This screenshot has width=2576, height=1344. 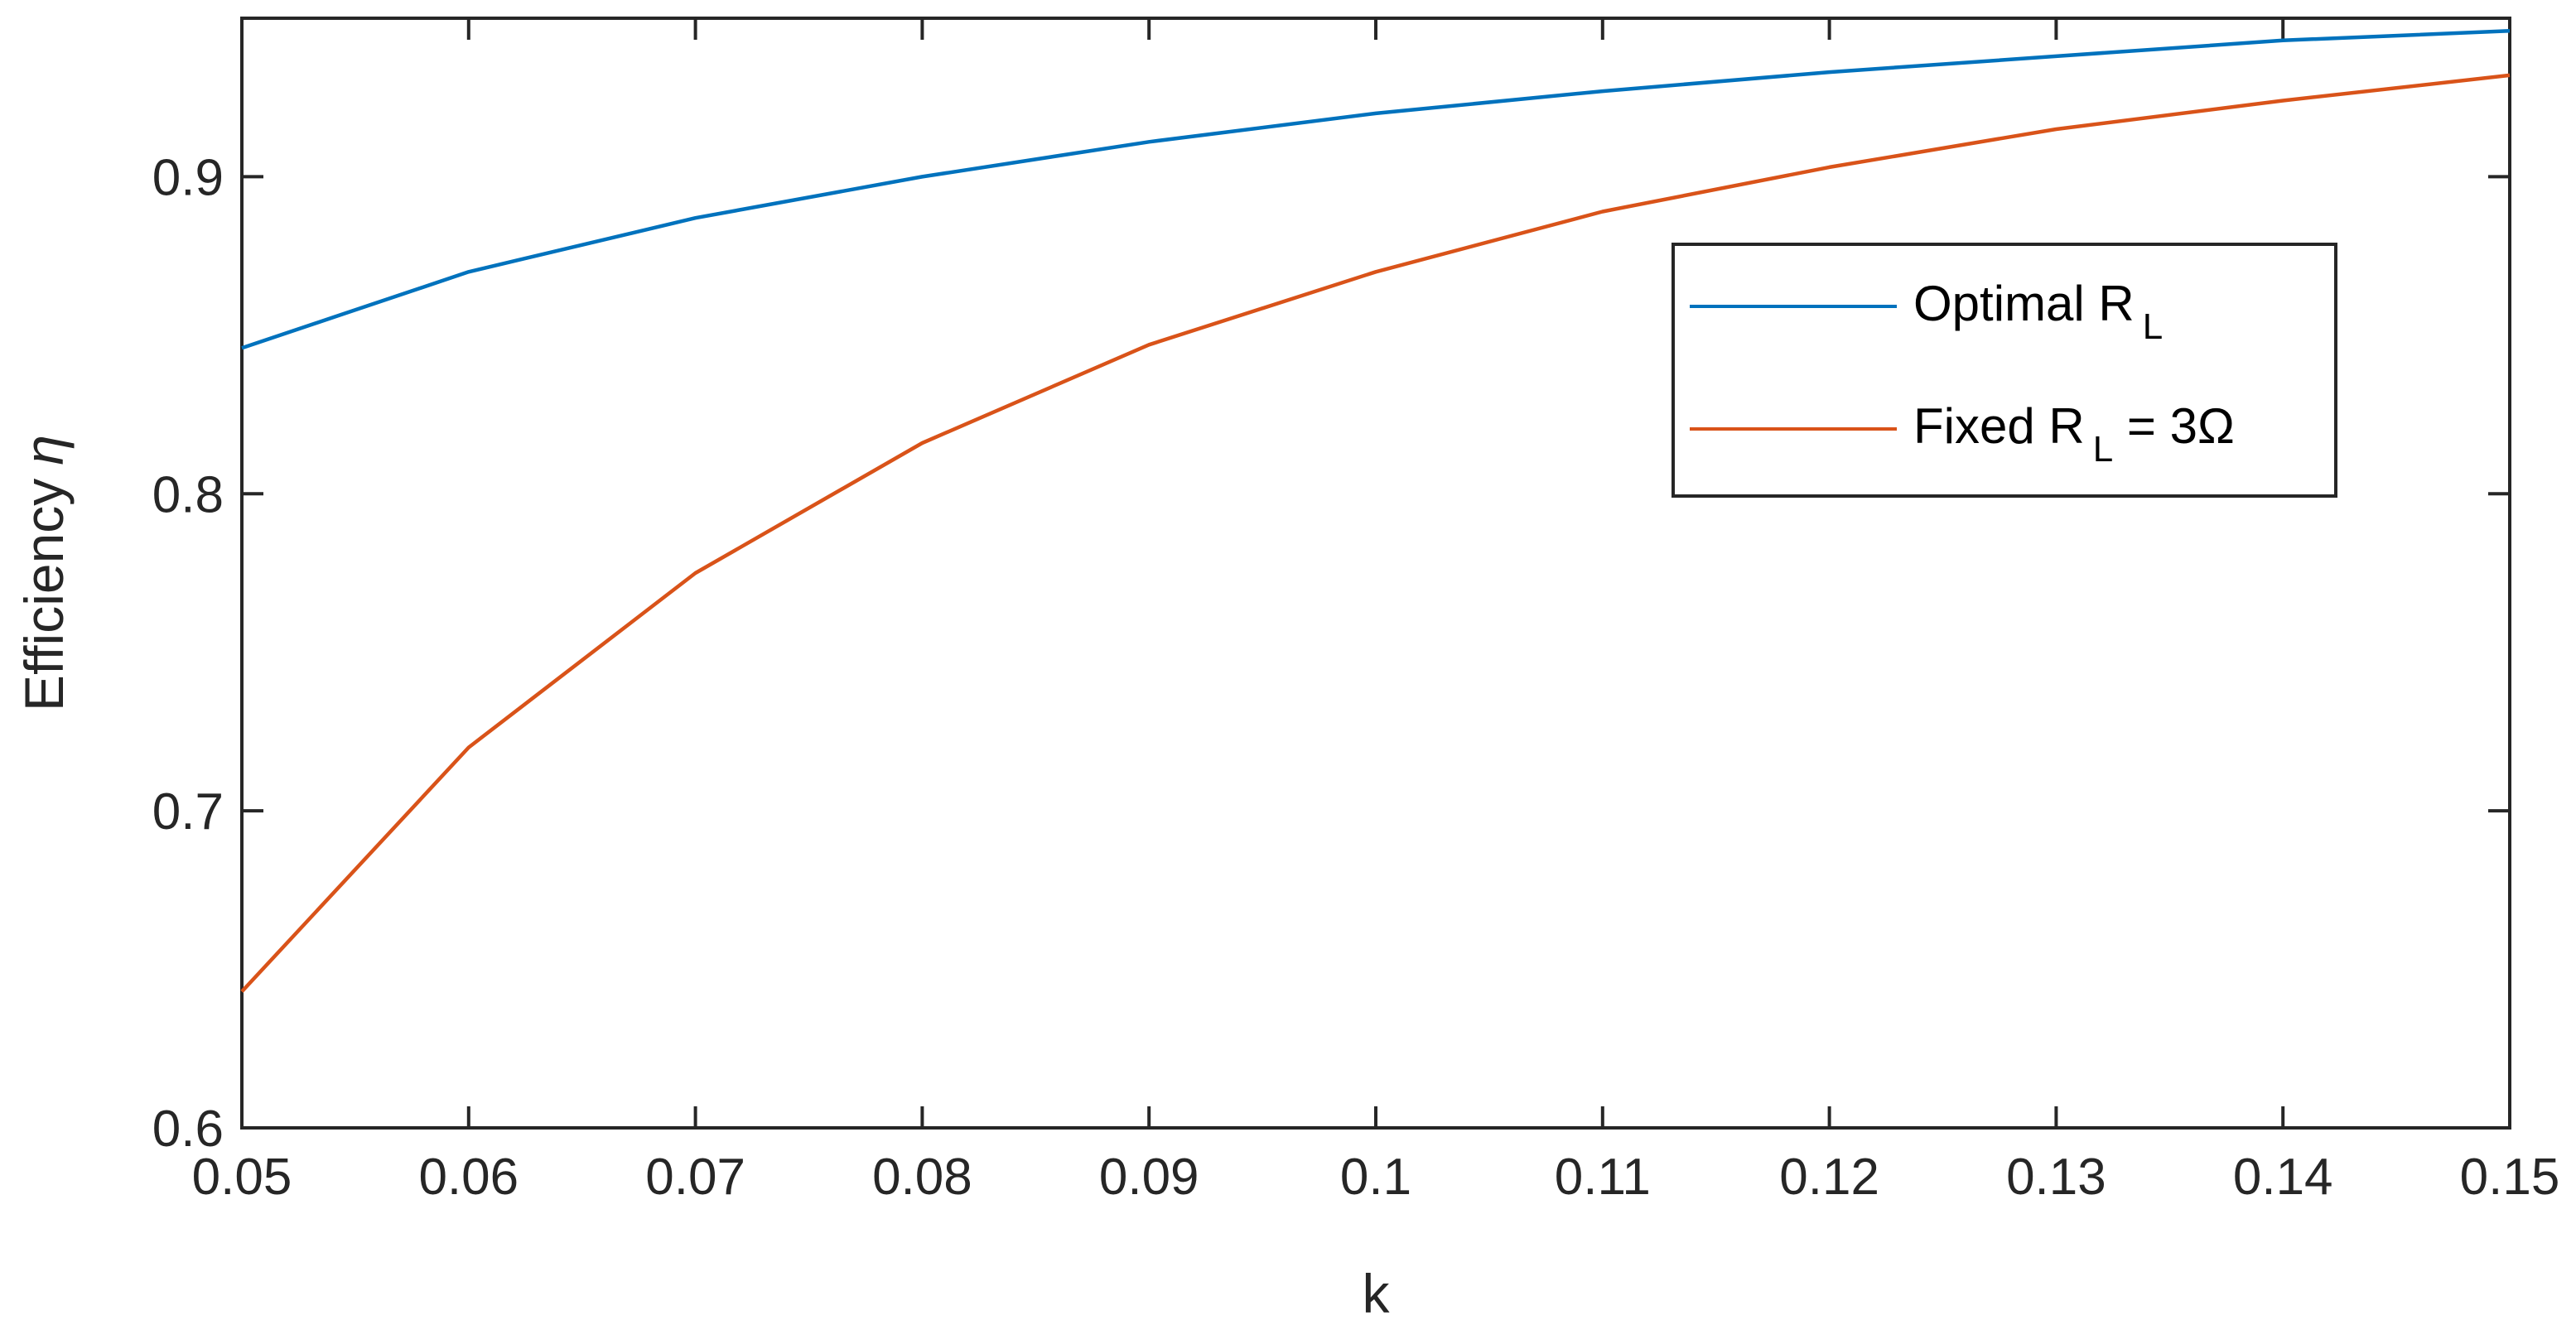 What do you see at coordinates (242, 1178) in the screenshot?
I see `x-tick-label: 0.05` at bounding box center [242, 1178].